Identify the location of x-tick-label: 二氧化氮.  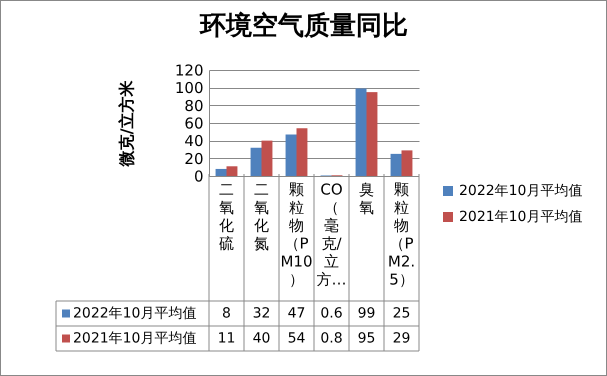
(261, 216).